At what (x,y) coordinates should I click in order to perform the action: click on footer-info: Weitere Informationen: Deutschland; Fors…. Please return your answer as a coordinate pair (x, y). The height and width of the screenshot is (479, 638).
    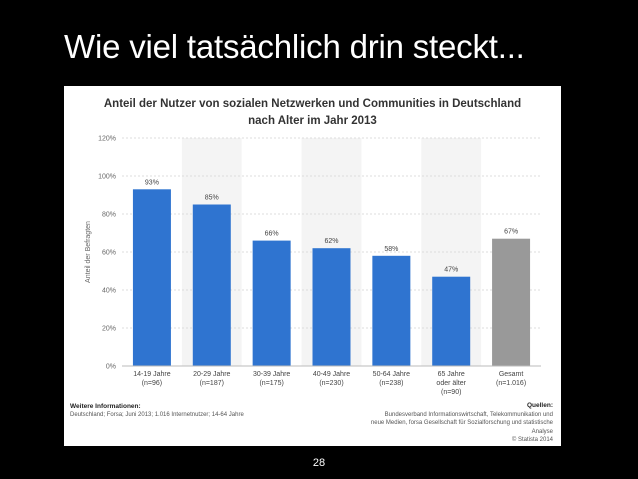
    Looking at the image, I should click on (185, 411).